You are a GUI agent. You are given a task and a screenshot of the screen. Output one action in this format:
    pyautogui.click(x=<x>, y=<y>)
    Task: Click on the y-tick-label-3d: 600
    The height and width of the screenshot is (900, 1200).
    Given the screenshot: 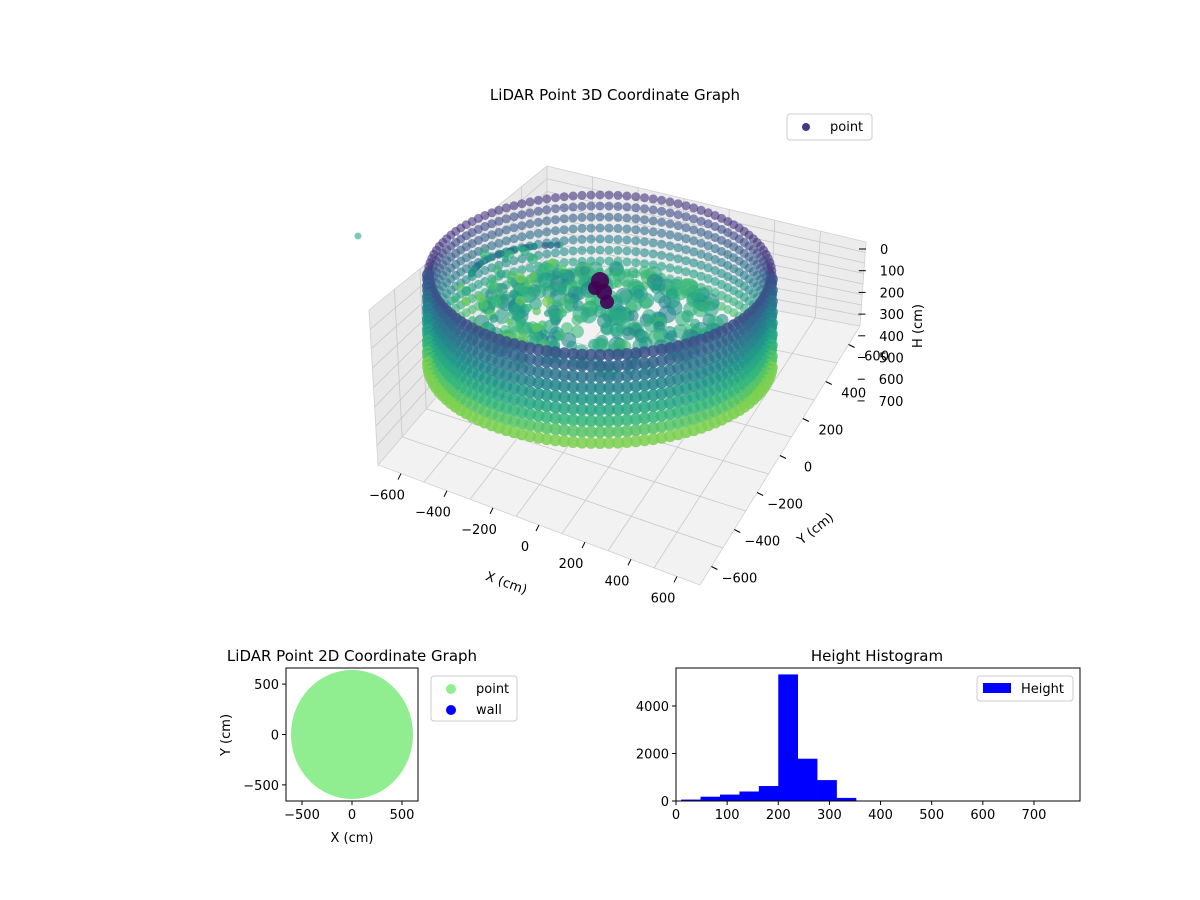 What is the action you would take?
    pyautogui.click(x=876, y=357)
    